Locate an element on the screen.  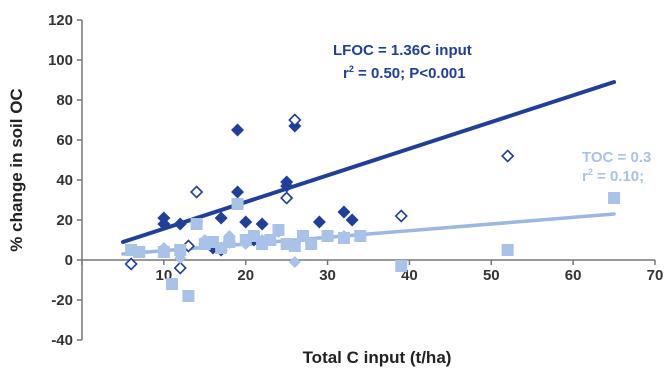
x-tick-label: 50 is located at coordinates (491, 275).